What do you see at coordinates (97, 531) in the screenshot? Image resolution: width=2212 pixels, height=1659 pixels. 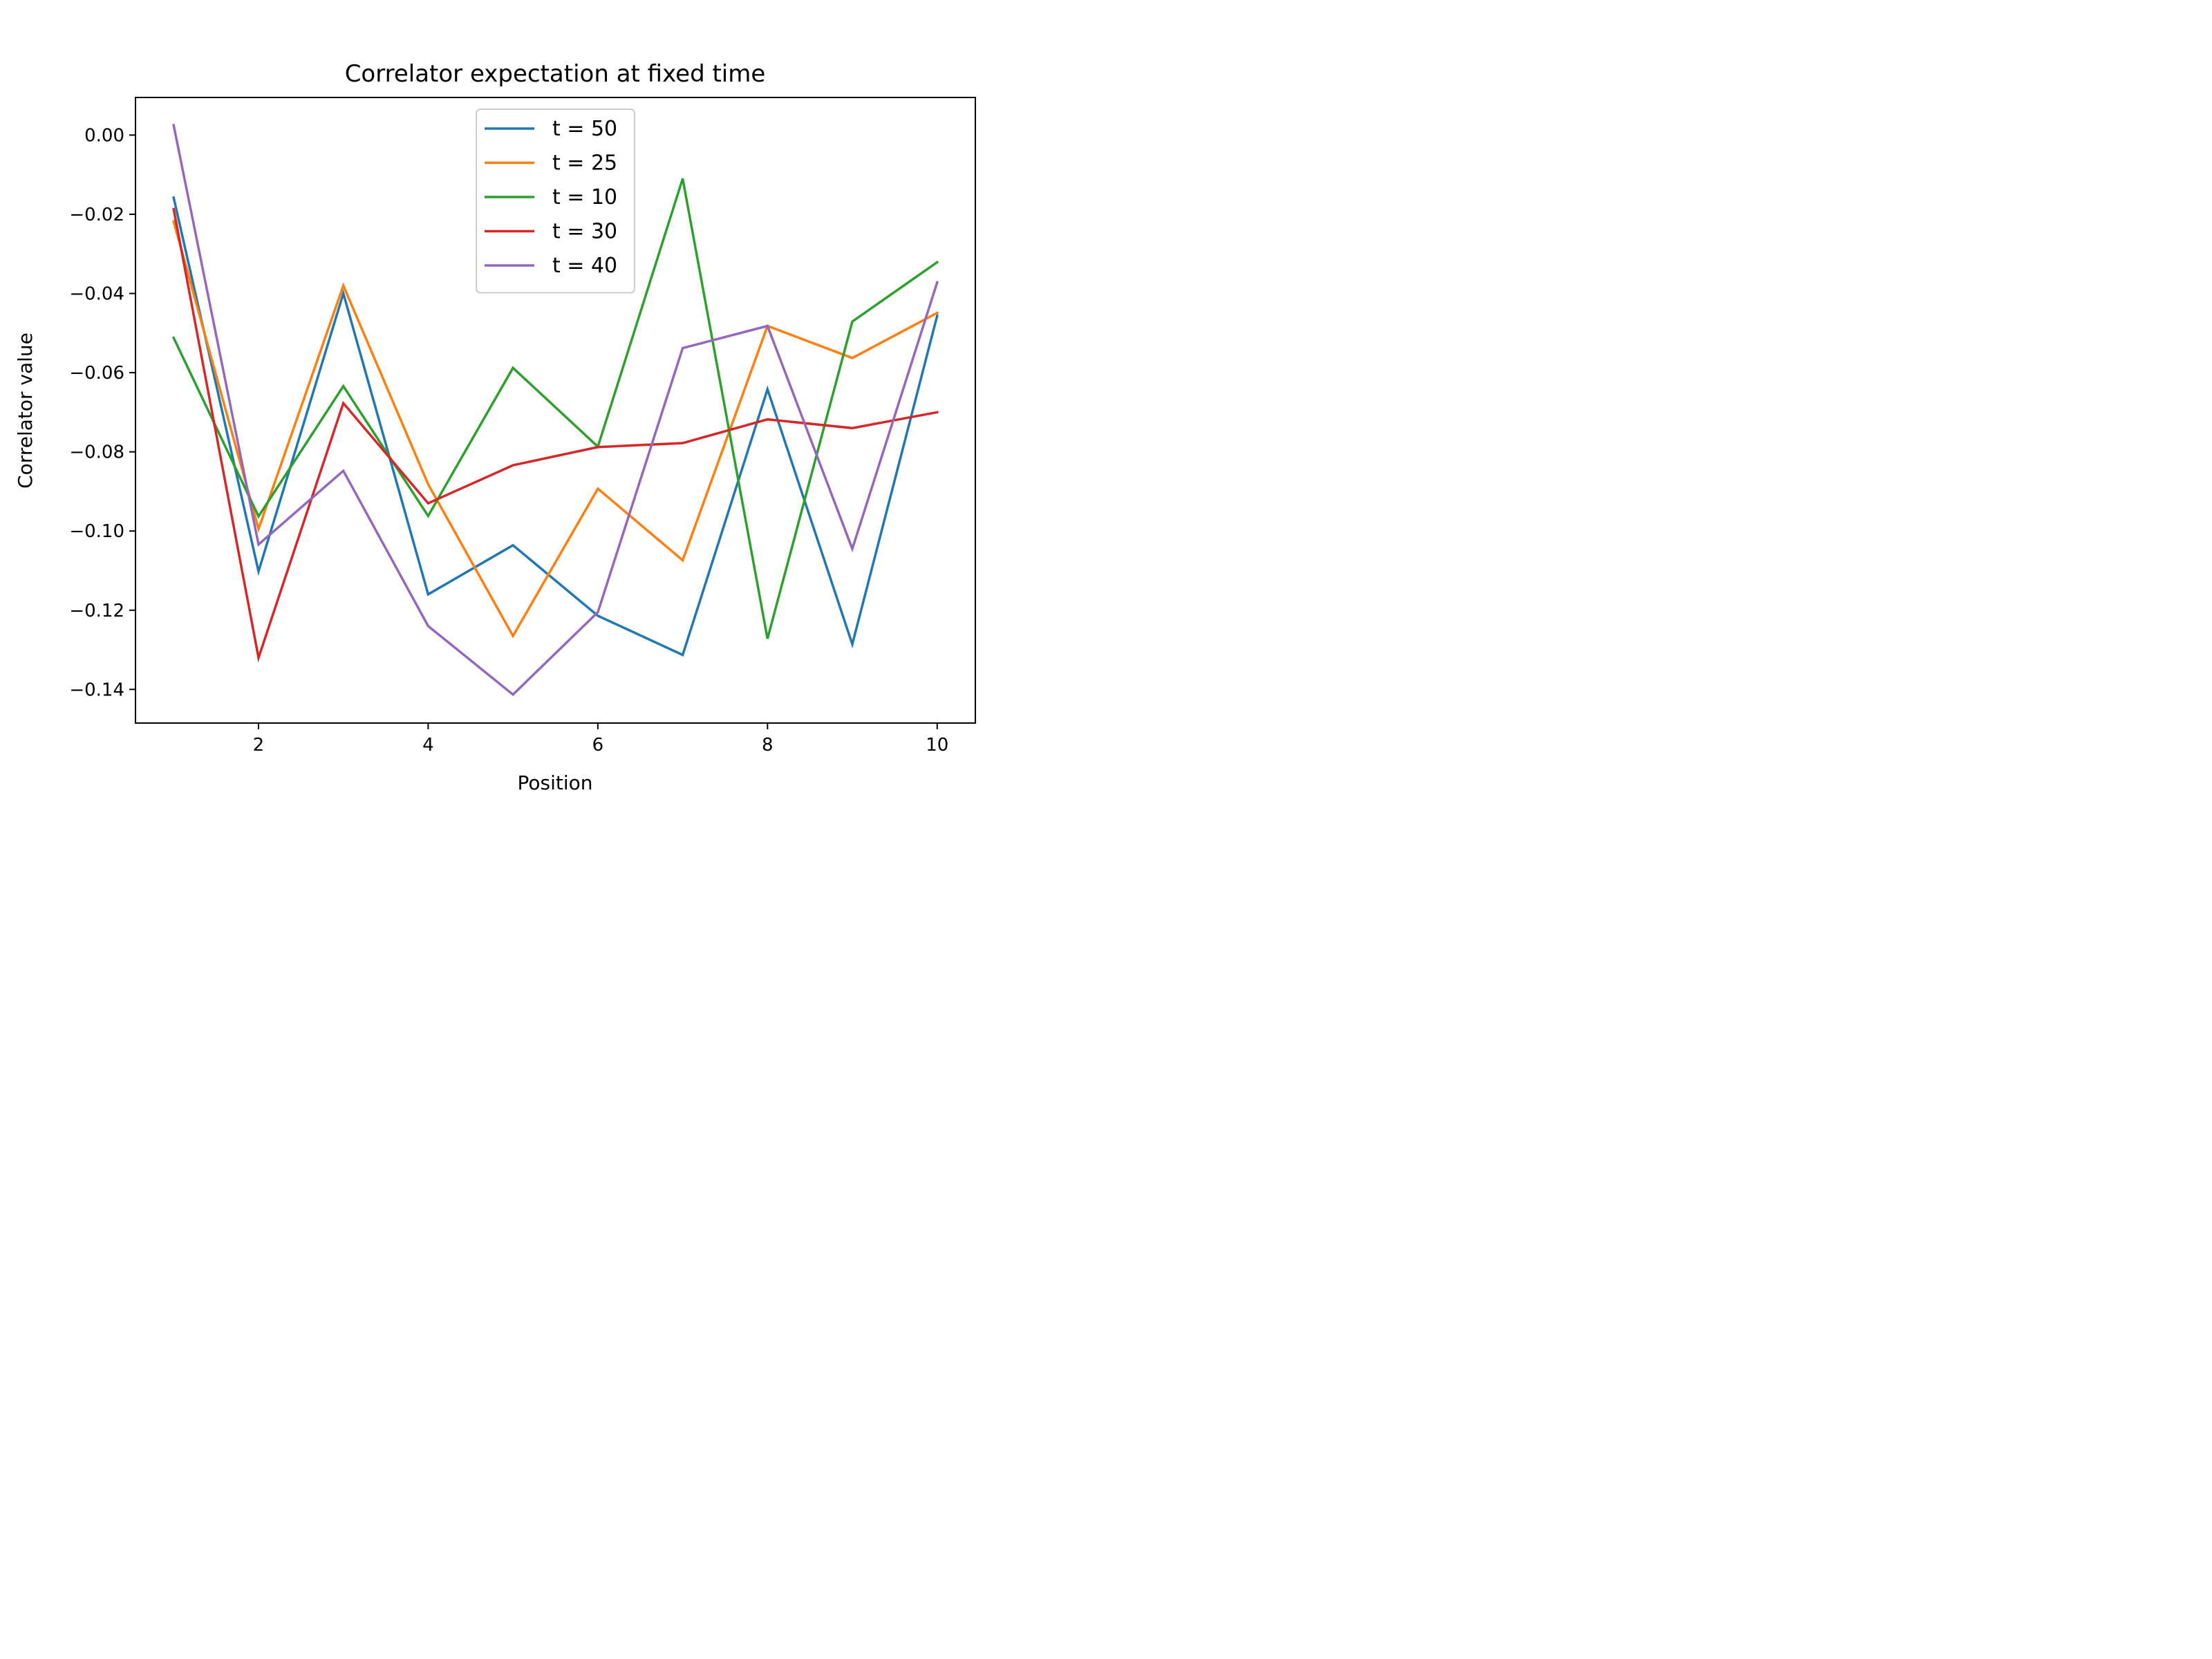 I see `y-tick-label: −0.10` at bounding box center [97, 531].